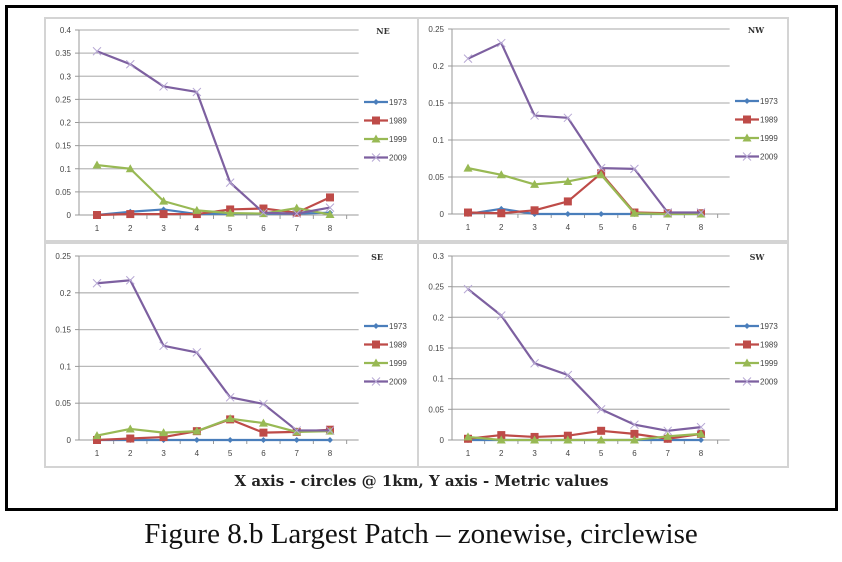 This screenshot has width=842, height=562. What do you see at coordinates (66, 293) in the screenshot?
I see `y-tick-label: 0.2` at bounding box center [66, 293].